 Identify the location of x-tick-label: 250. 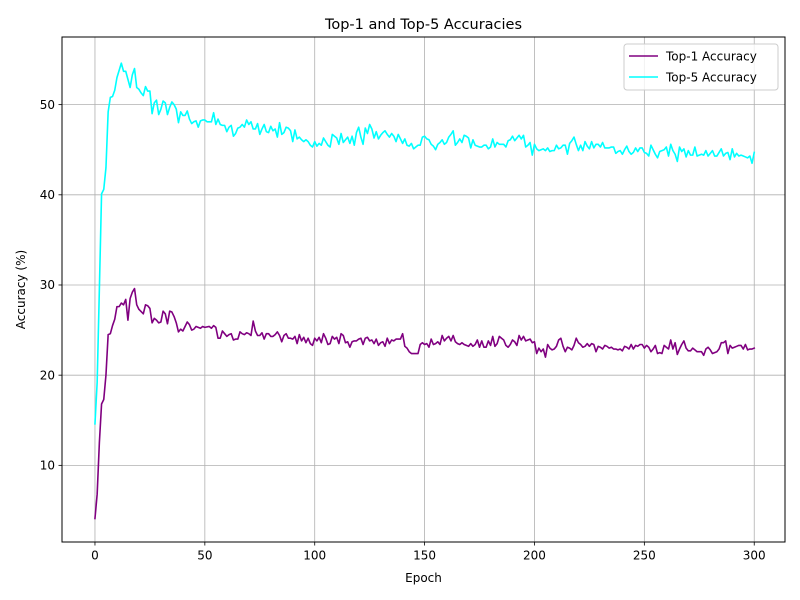
(644, 556).